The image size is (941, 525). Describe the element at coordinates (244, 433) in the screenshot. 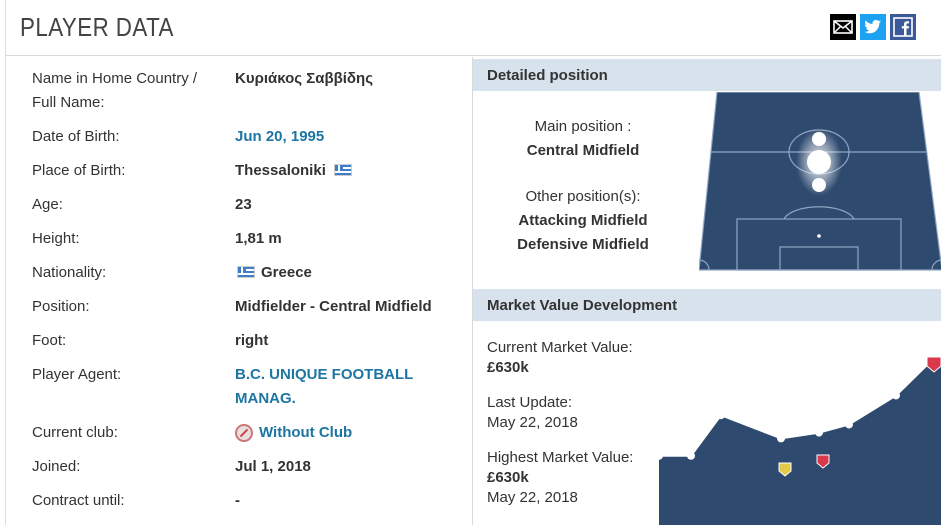

I see `without-club-icon` at that location.